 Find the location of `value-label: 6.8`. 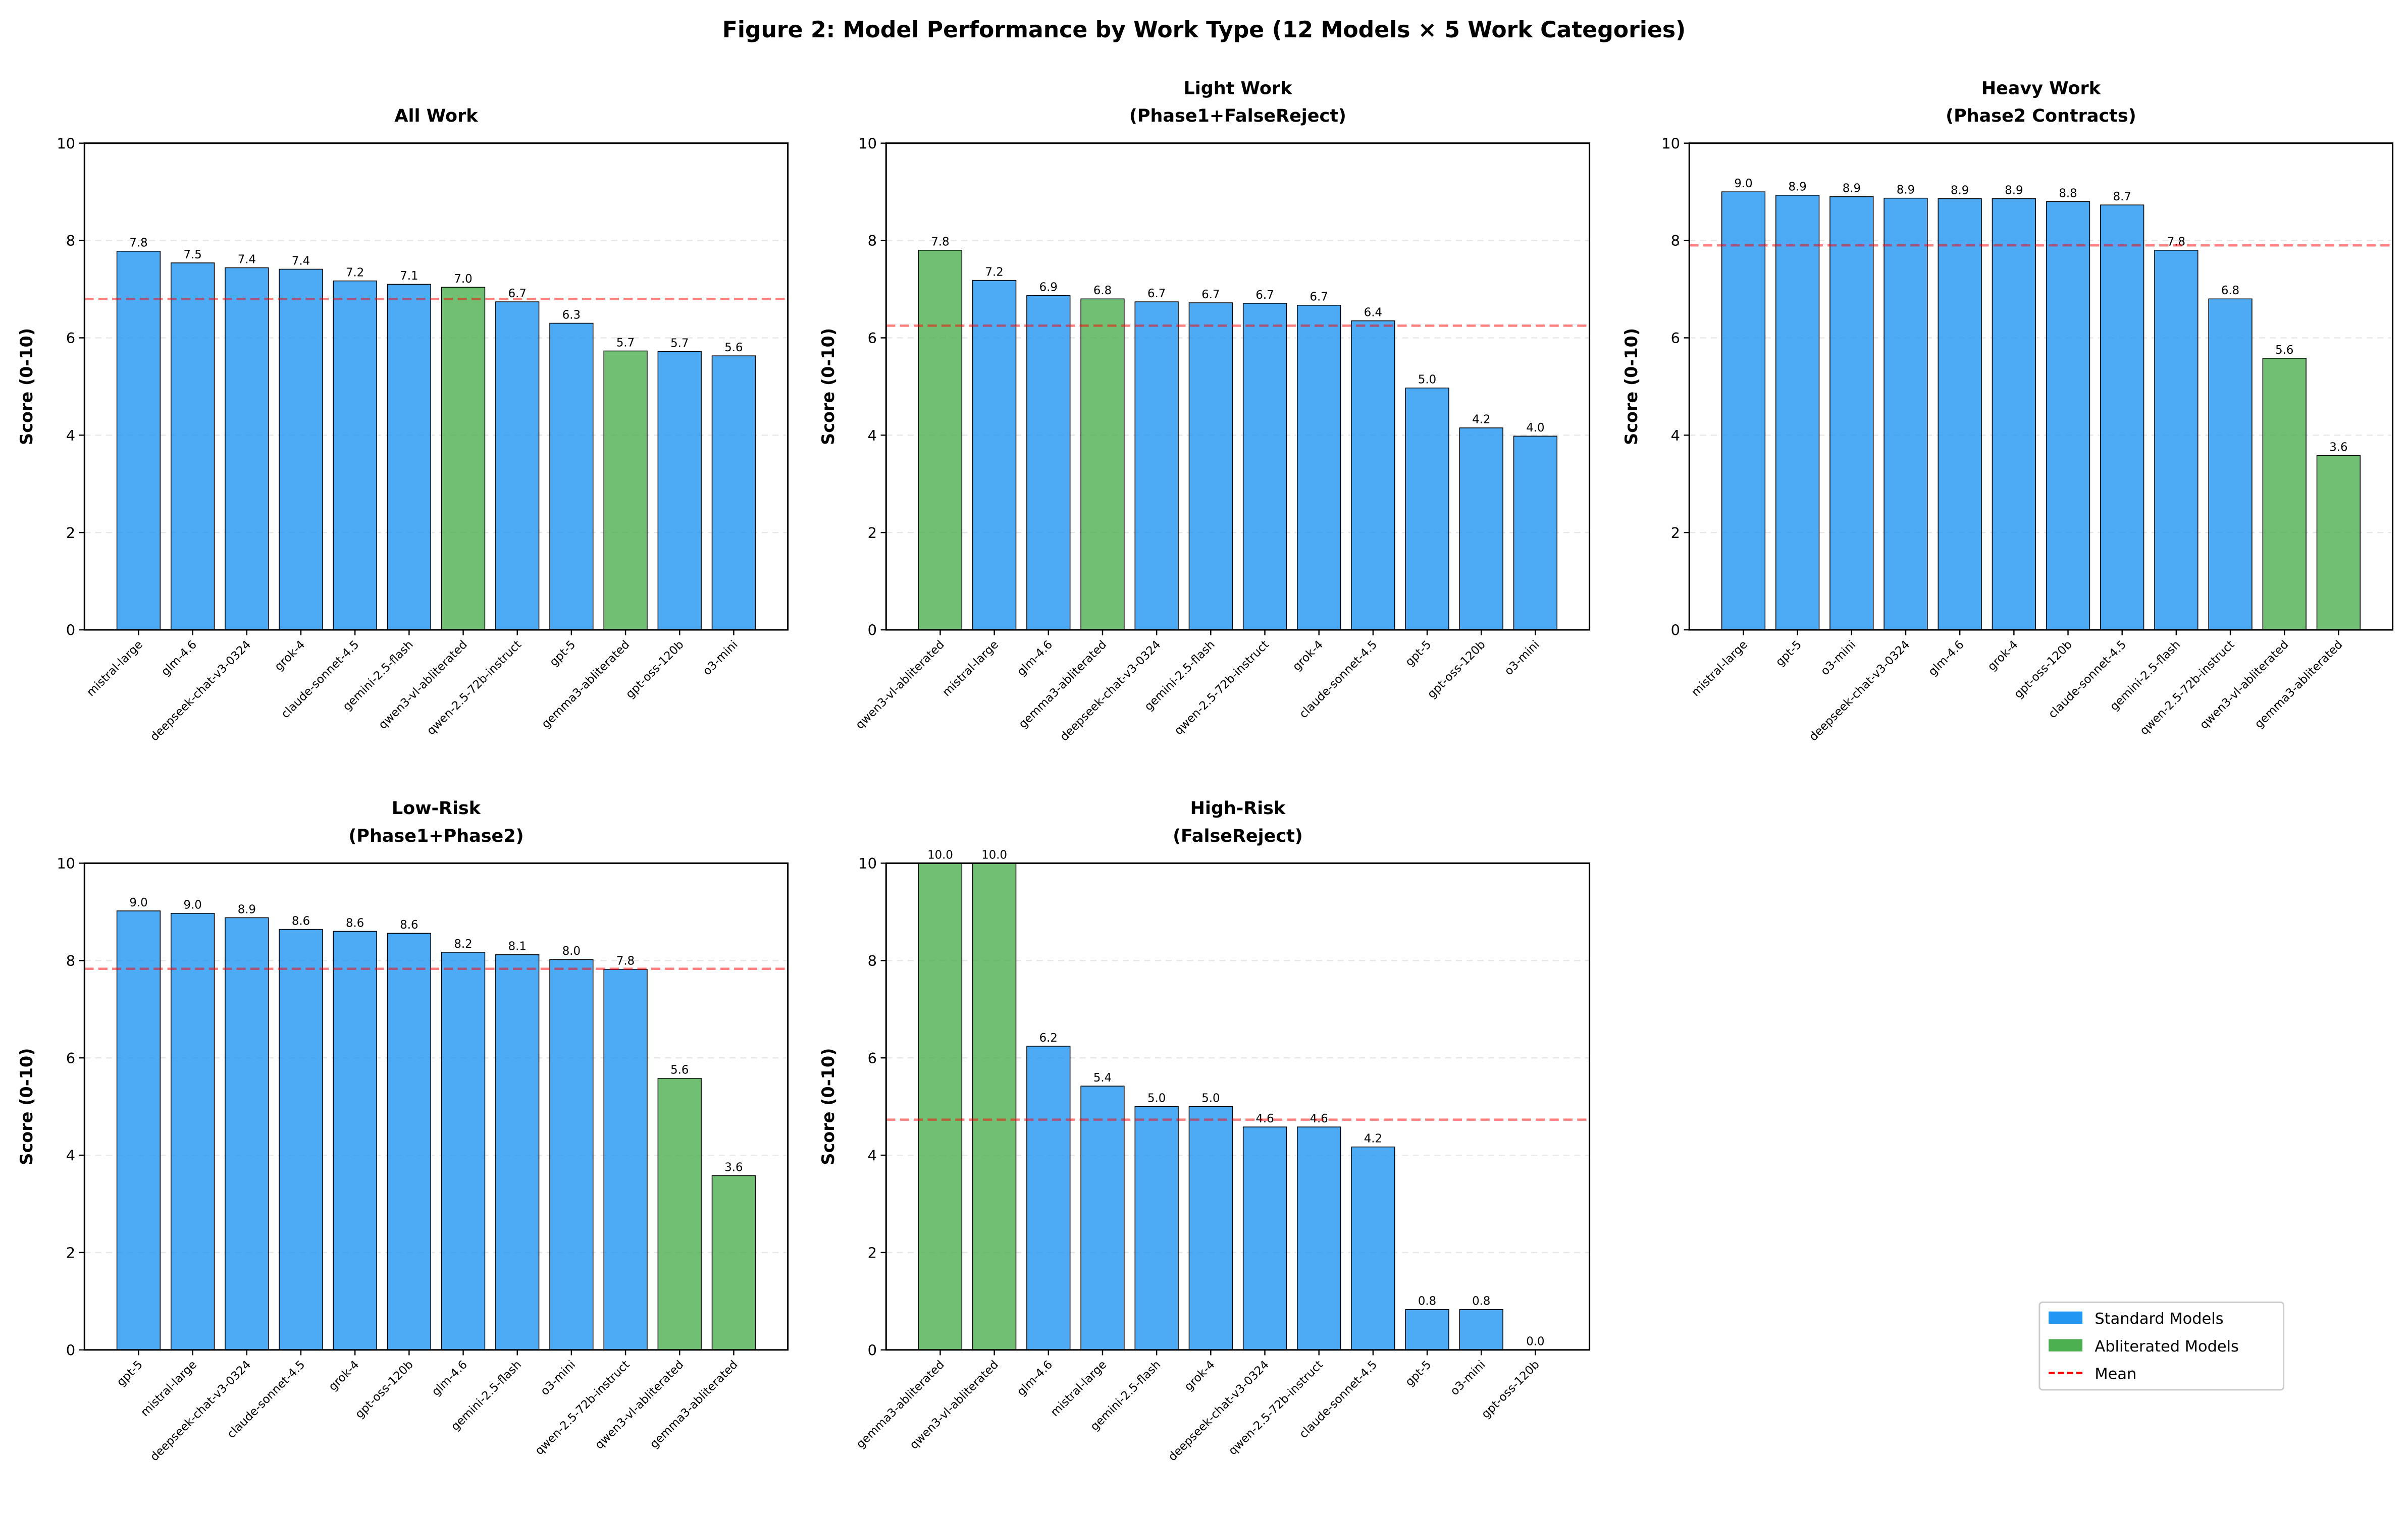

value-label: 6.8 is located at coordinates (2230, 290).